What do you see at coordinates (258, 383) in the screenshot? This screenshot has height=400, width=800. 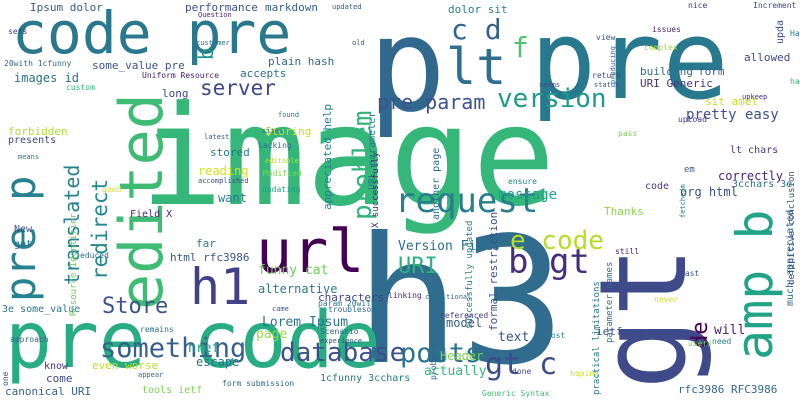 I see `word-form-submission: form submission` at bounding box center [258, 383].